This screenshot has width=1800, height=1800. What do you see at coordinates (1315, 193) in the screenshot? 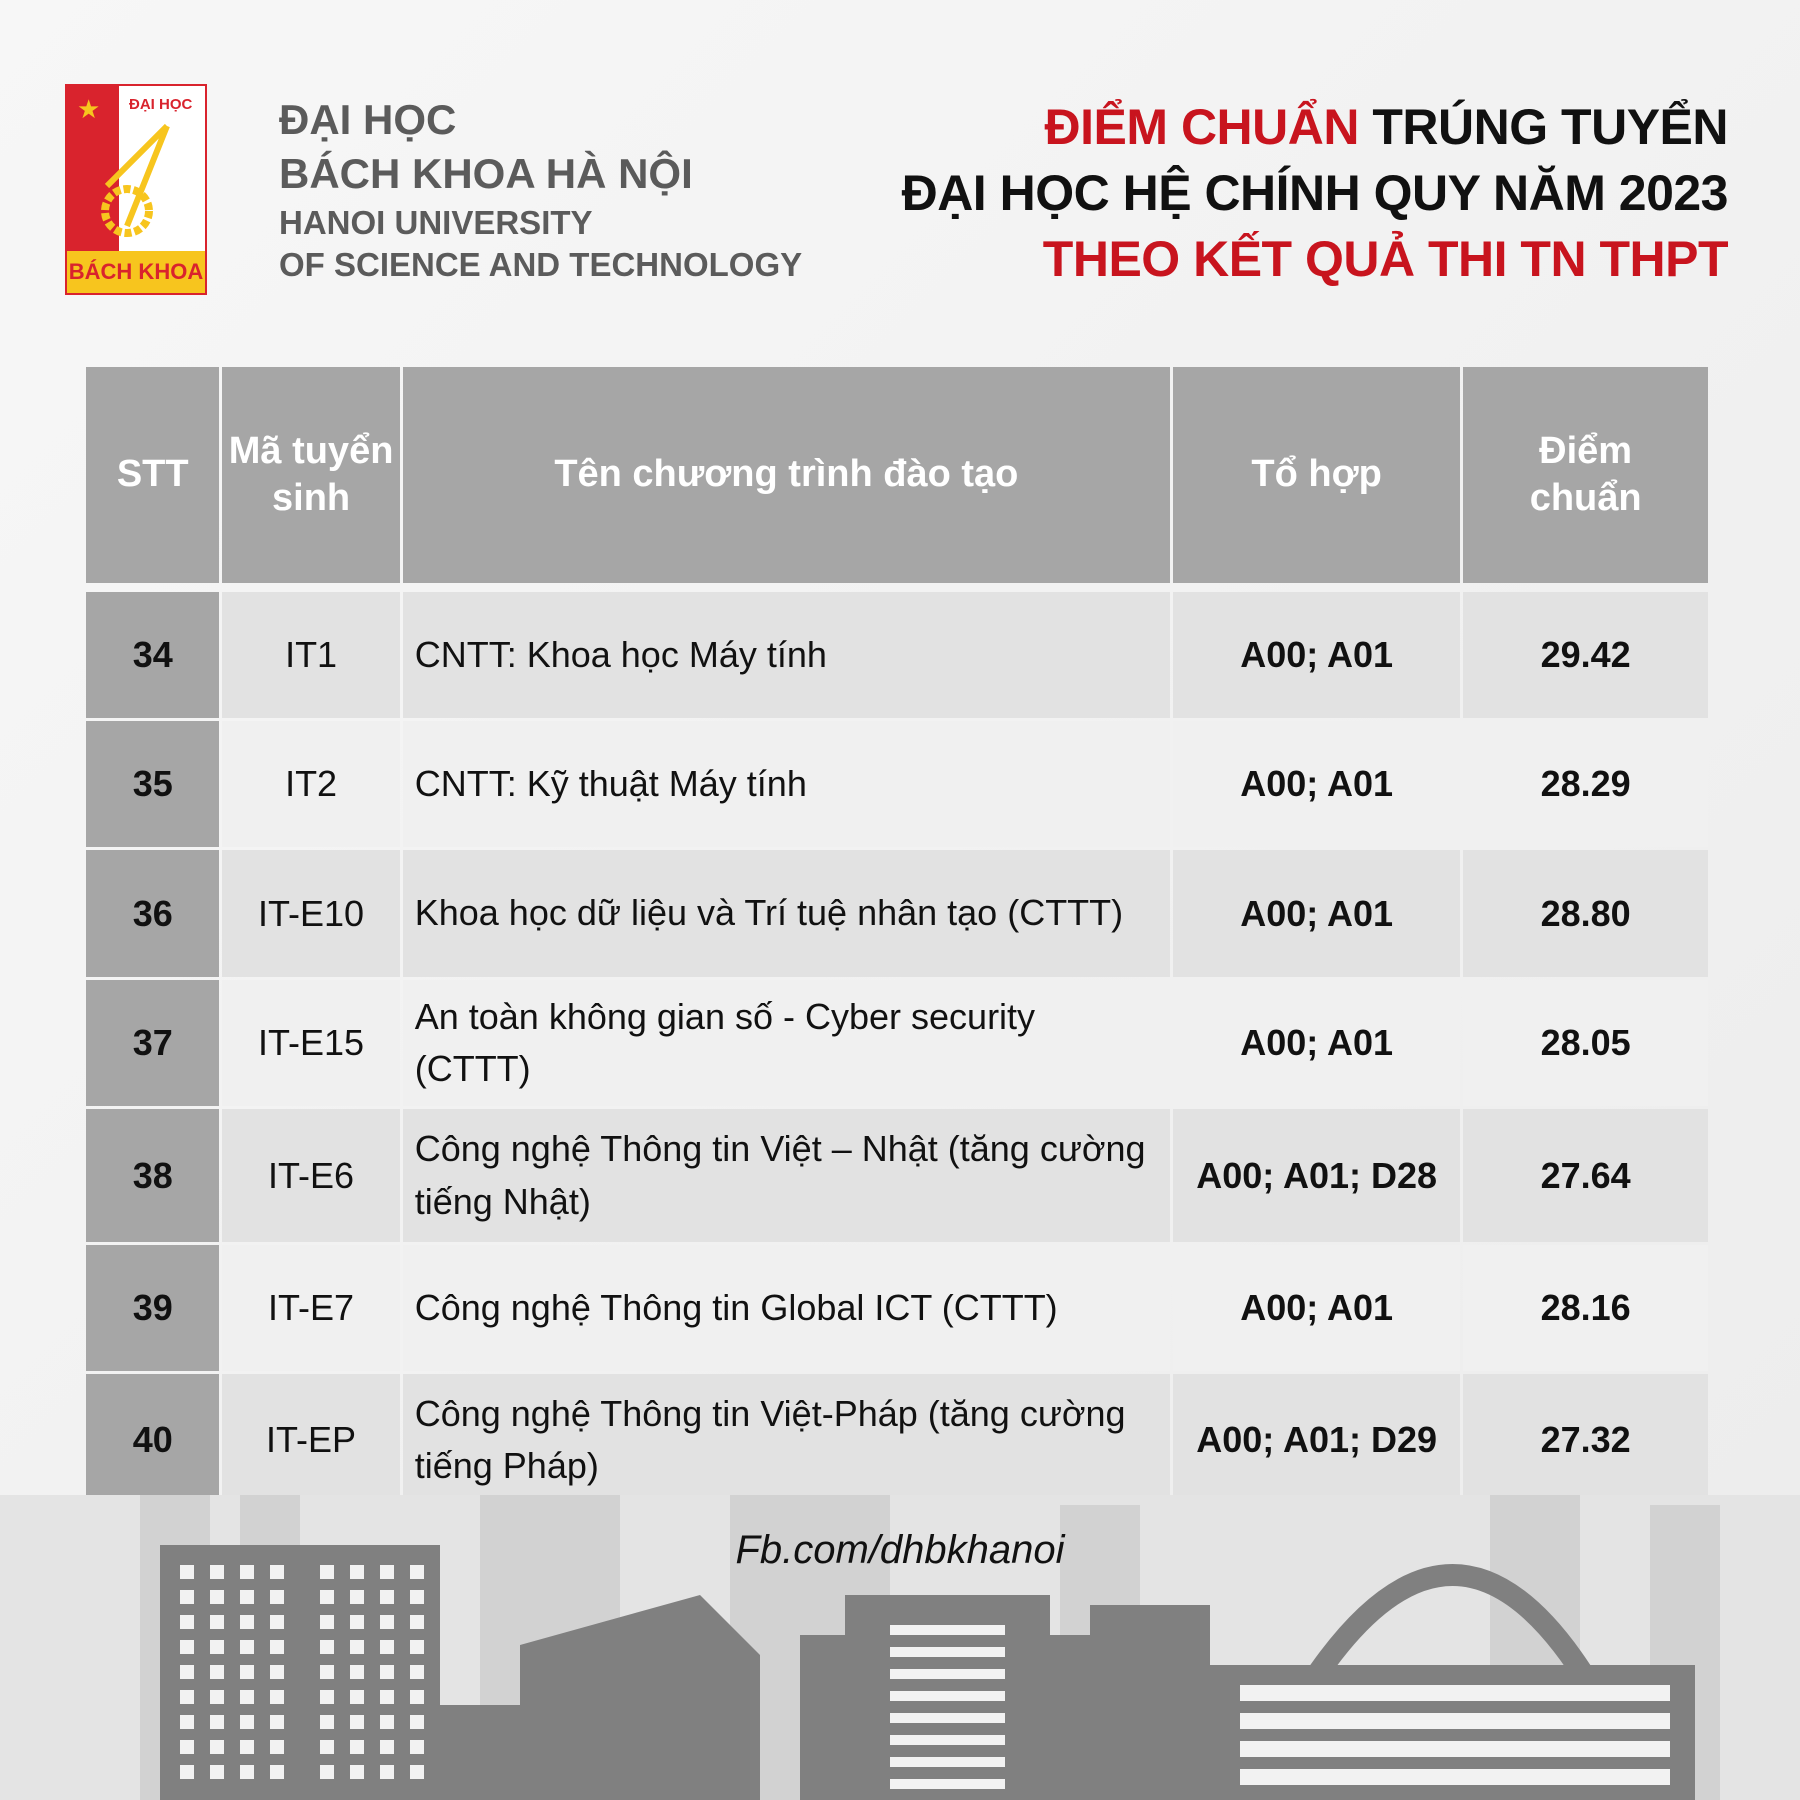
I see `title-line2: ĐẠI HỌC HỆ CHÍNH QUY NĂM 2023` at bounding box center [1315, 193].